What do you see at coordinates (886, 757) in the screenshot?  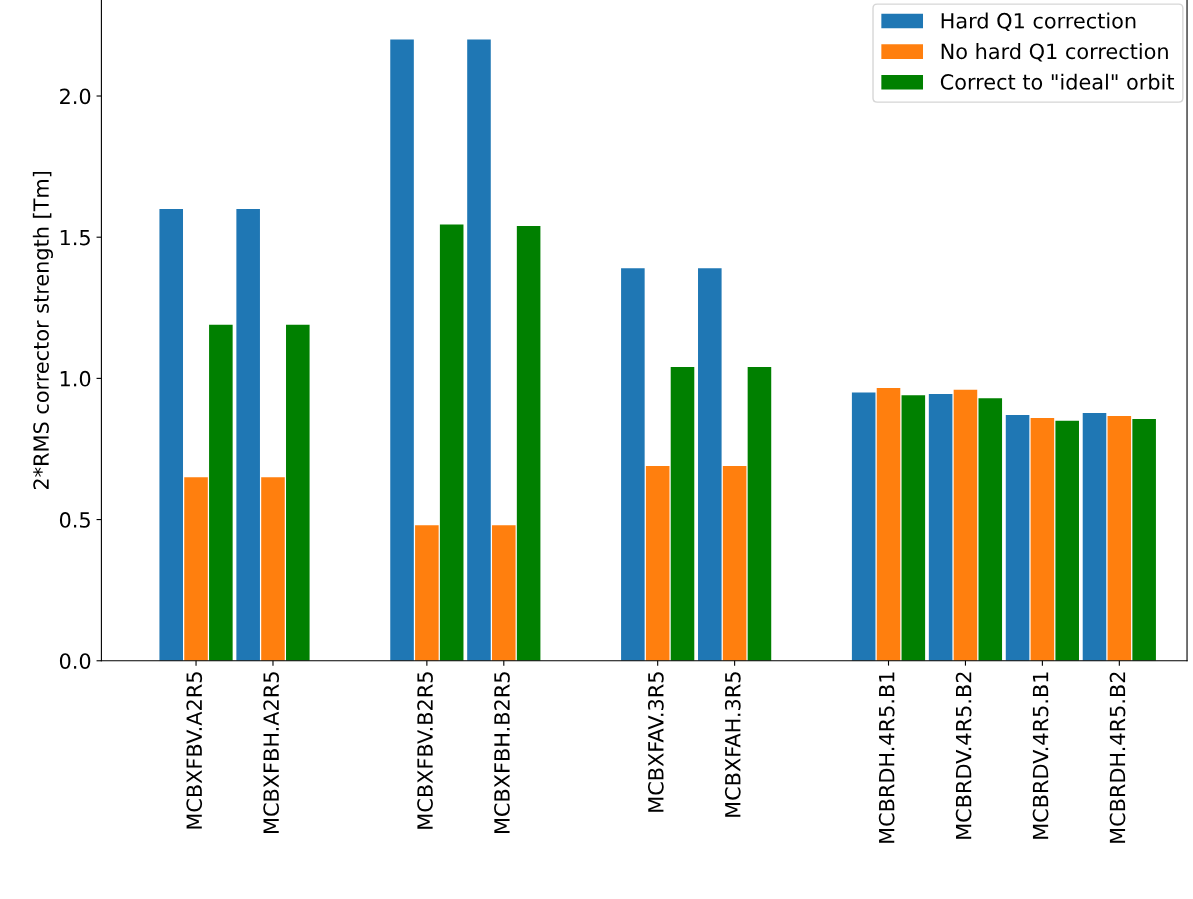 I see `x-tick-label: MCBRDH.4R5.B1` at bounding box center [886, 757].